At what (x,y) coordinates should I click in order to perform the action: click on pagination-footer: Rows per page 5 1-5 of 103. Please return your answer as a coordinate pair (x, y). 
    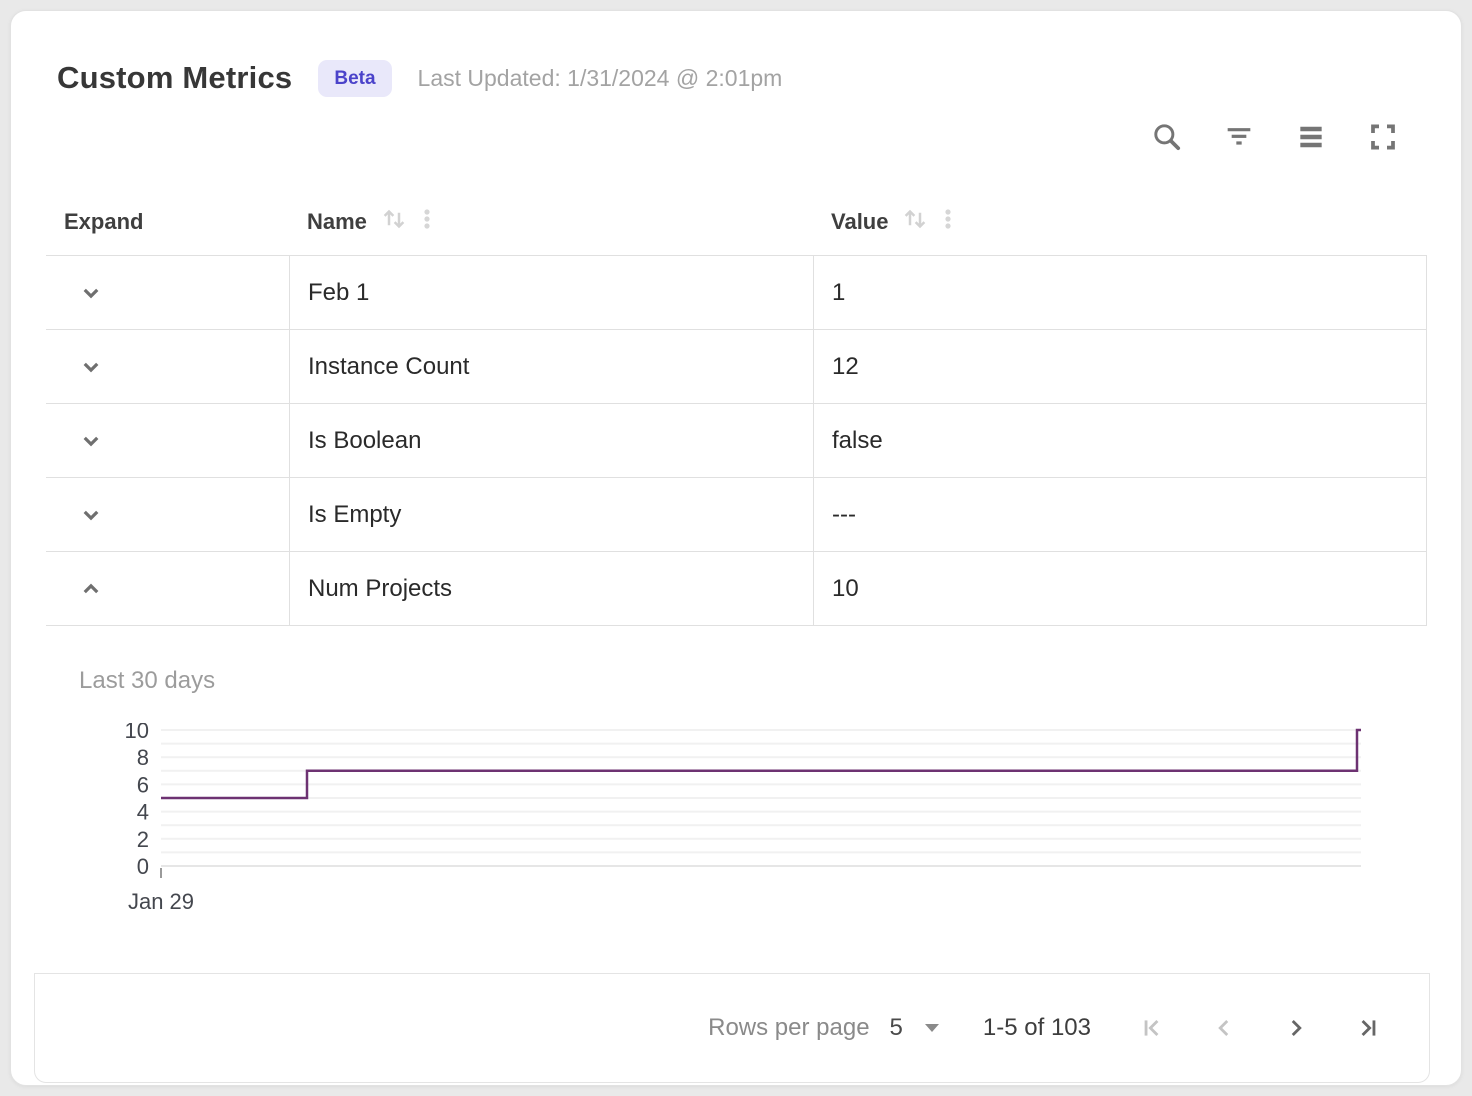
    Looking at the image, I should click on (732, 1028).